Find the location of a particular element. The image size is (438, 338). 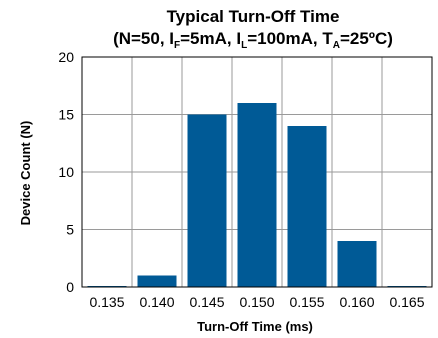

x-axis-title: Turn-Off Time (ms) is located at coordinates (255, 326).